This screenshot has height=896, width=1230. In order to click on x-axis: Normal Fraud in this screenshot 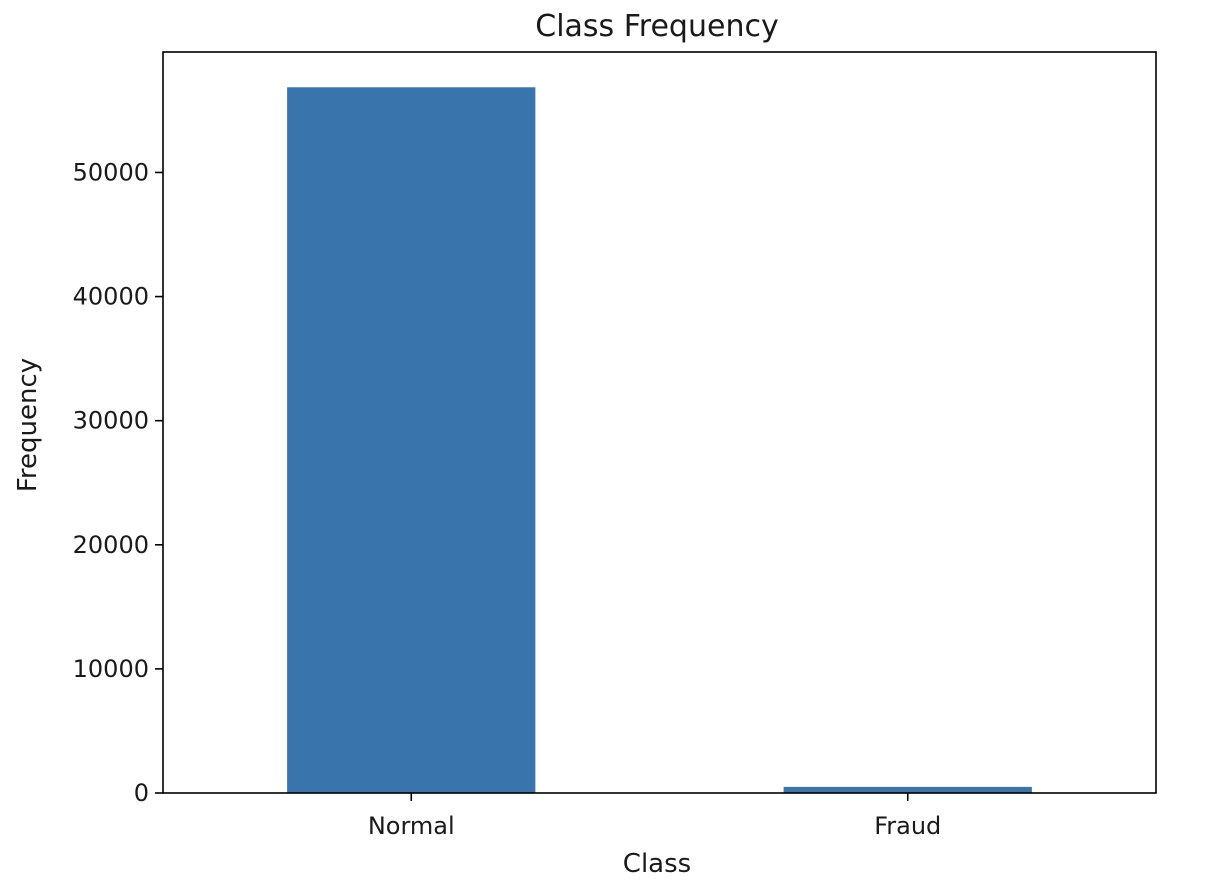, I will do `click(654, 816)`.